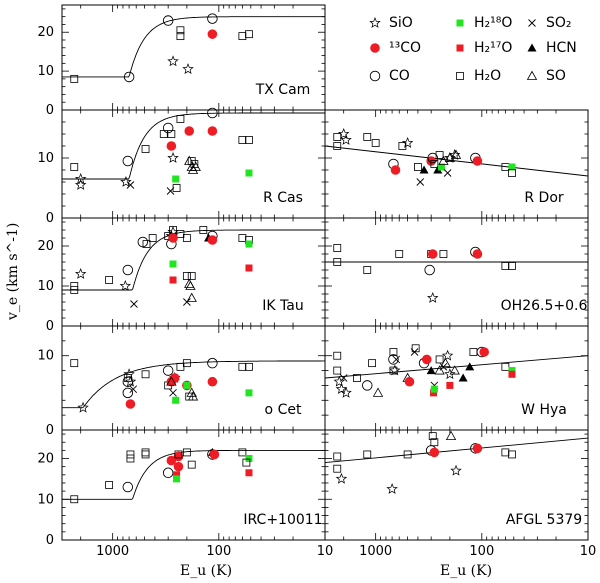 The image size is (600, 583). What do you see at coordinates (546, 76) in the screenshot?
I see `legend-item-so: SO` at bounding box center [546, 76].